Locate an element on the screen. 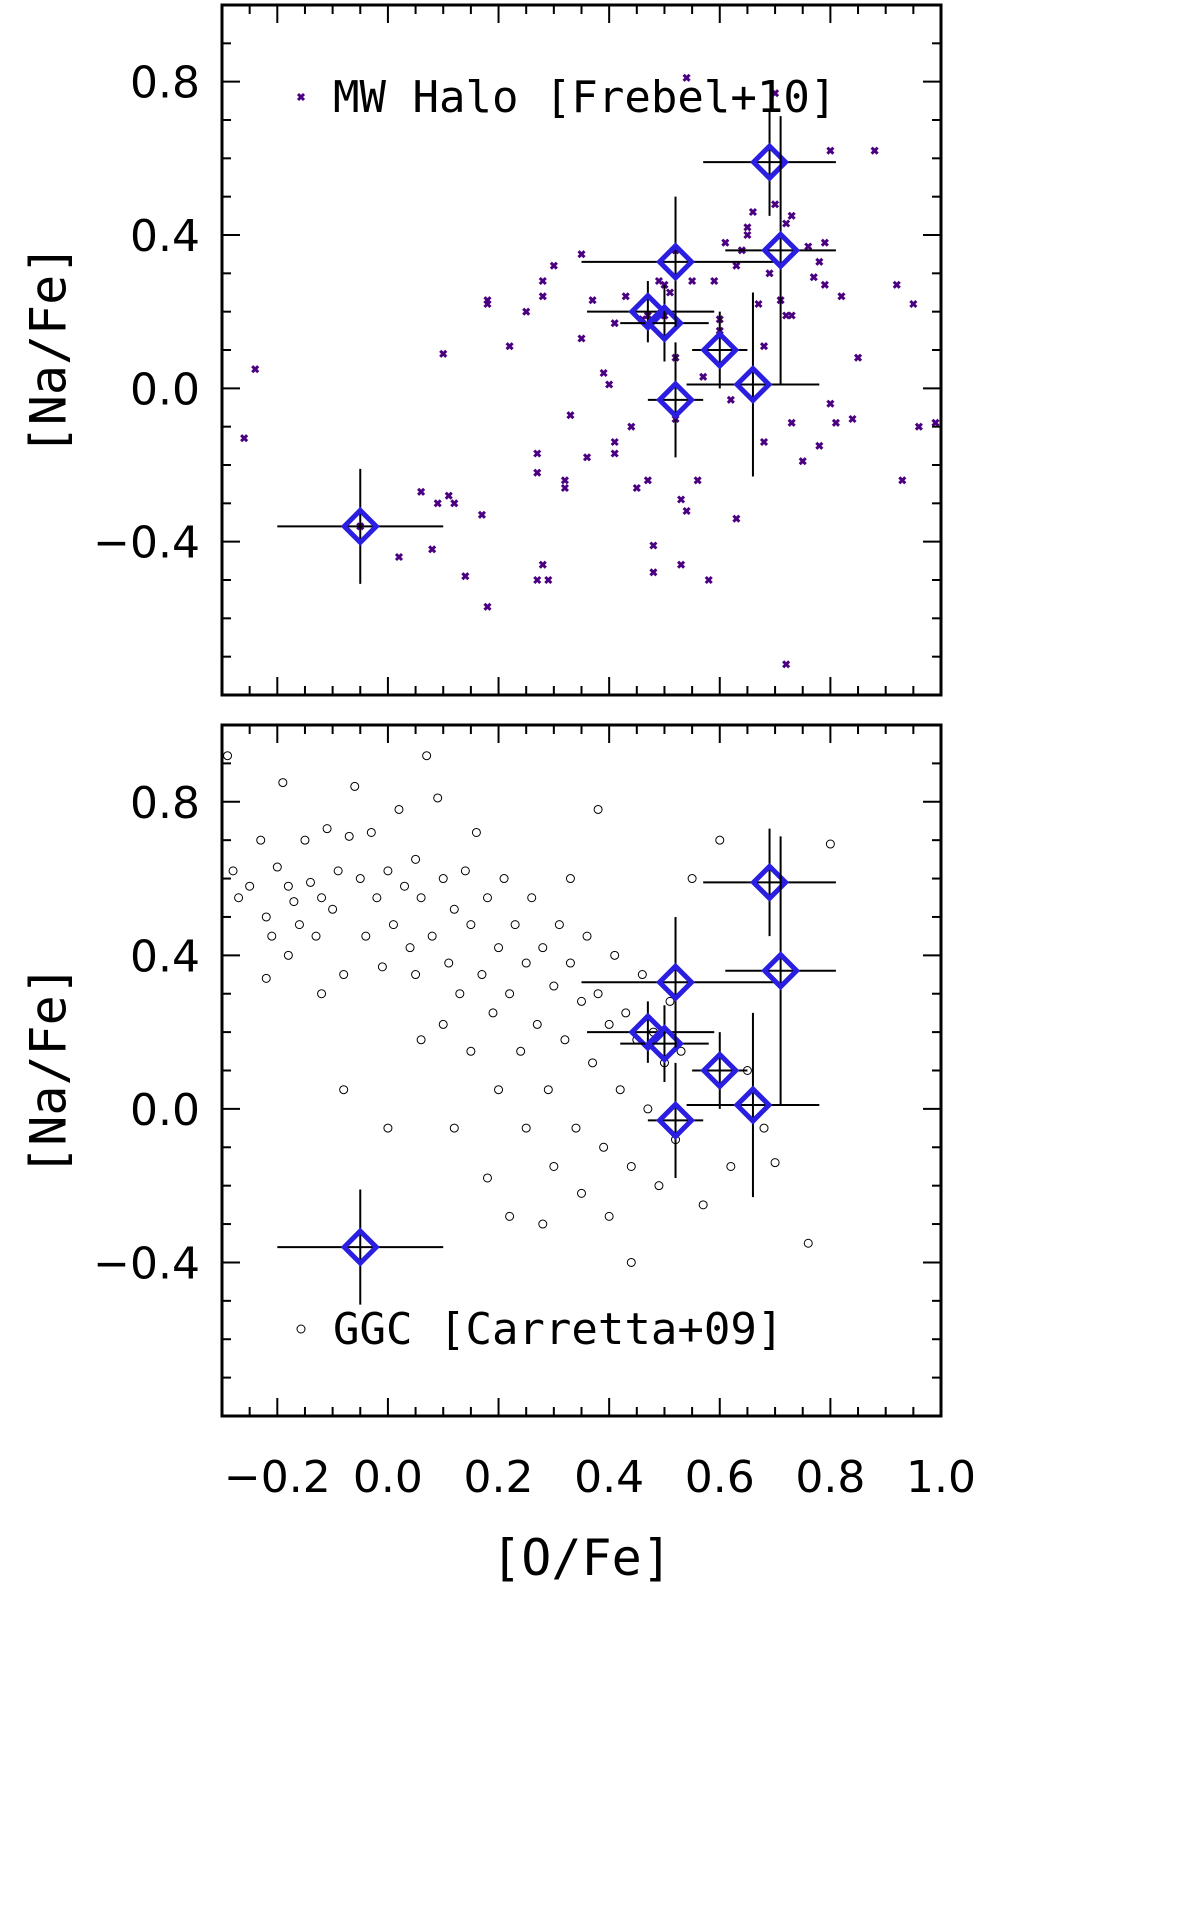 The width and height of the screenshot is (1200, 1917). x-tick-label: 0.0 is located at coordinates (388, 1477).